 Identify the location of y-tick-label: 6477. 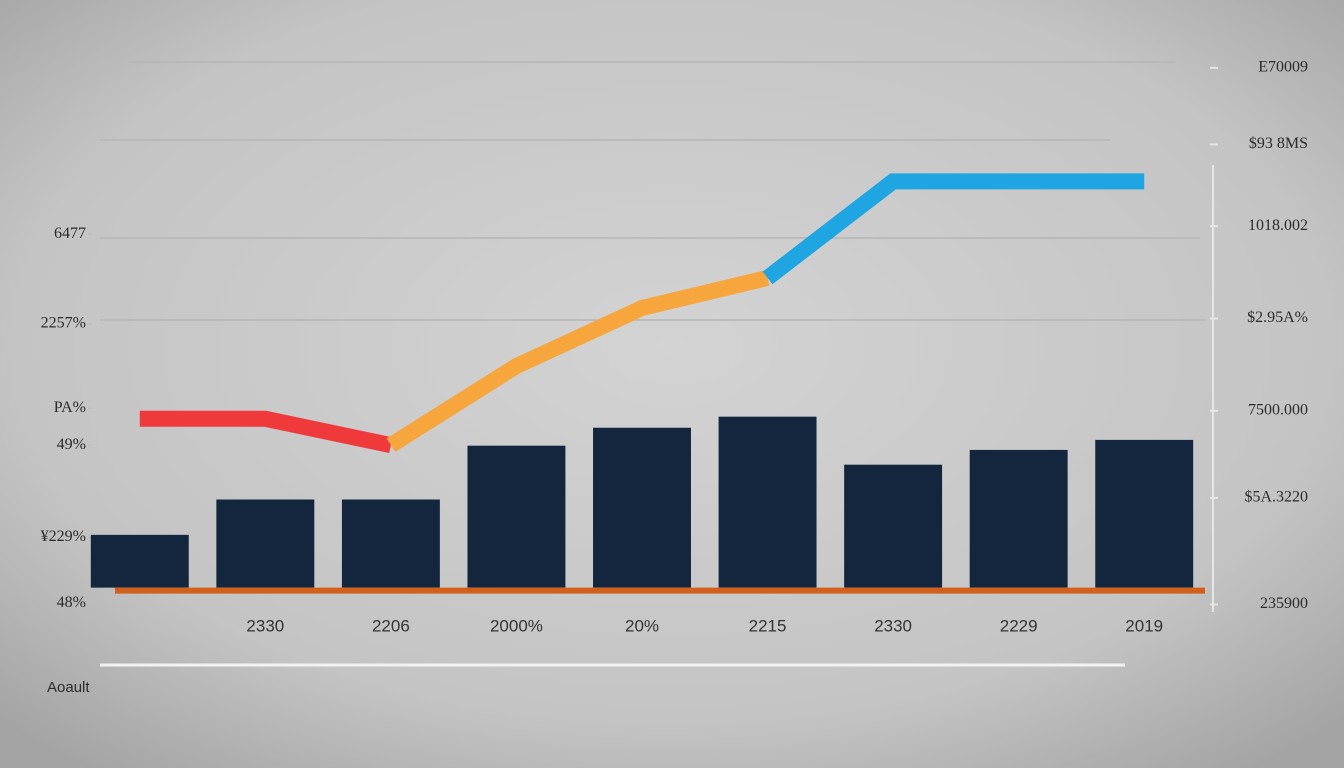
(70, 233).